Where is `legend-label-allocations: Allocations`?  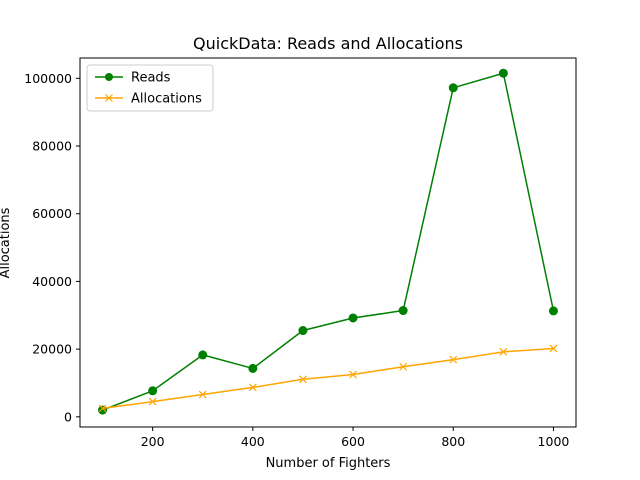
legend-label-allocations: Allocations is located at coordinates (166, 99).